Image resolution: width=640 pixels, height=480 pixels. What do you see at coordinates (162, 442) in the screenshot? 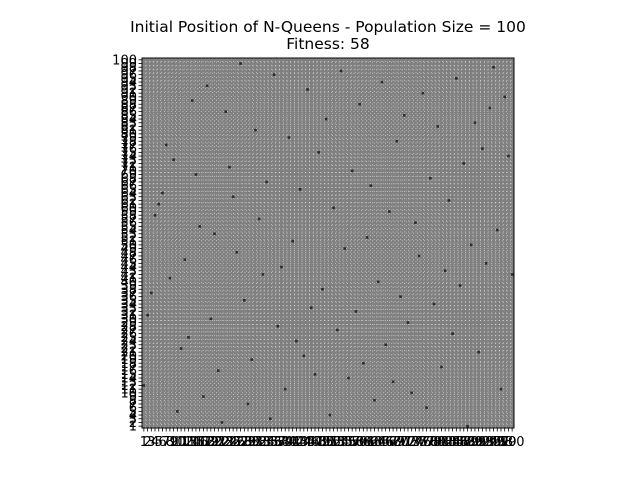
I see `x-tick-label: 6` at bounding box center [162, 442].